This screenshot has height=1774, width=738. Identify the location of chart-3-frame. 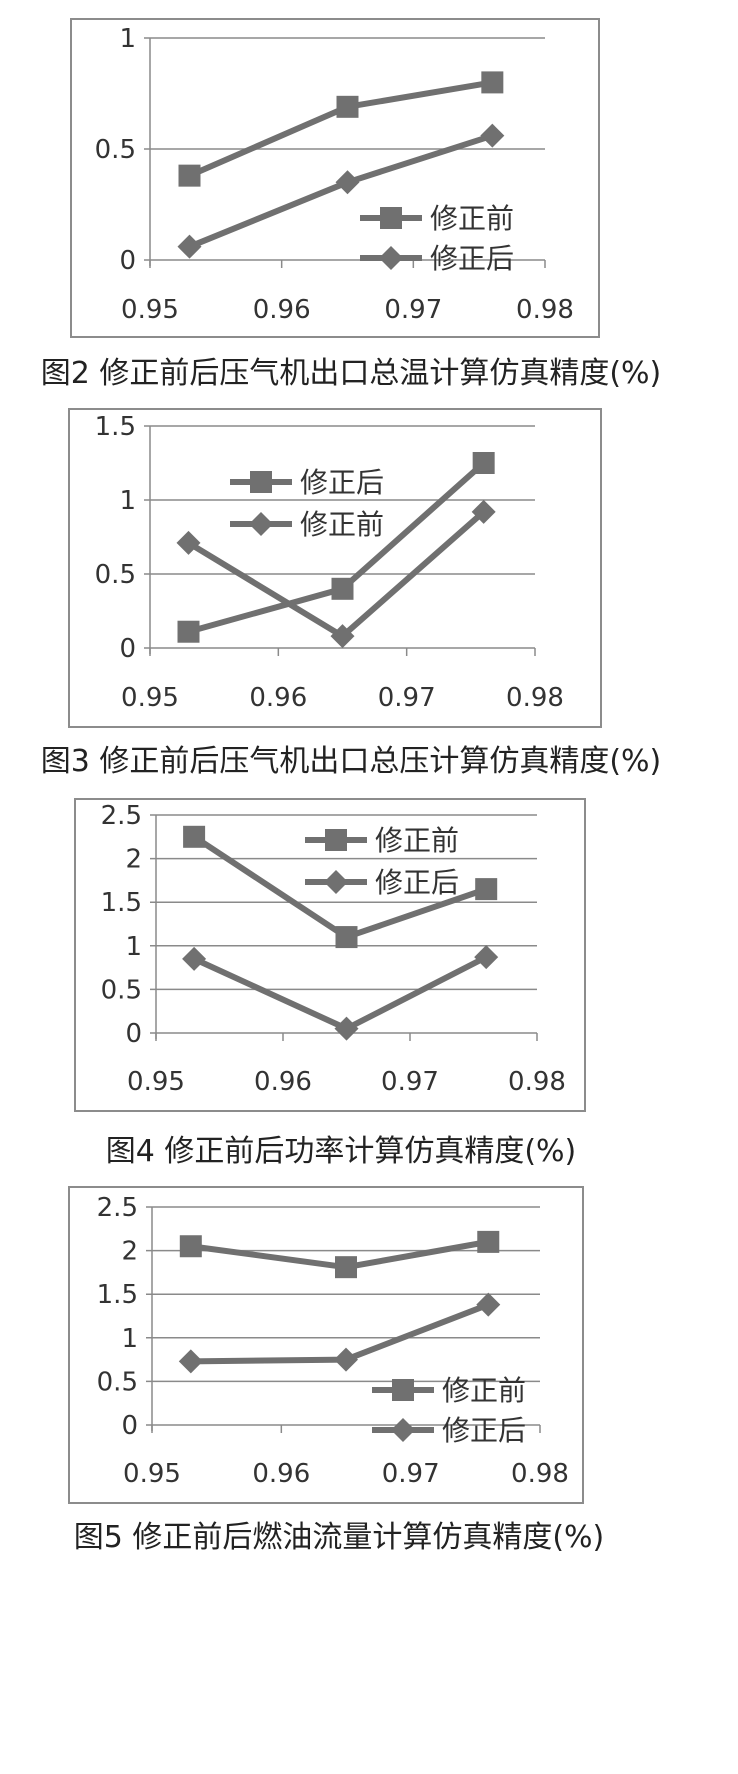
(335, 568).